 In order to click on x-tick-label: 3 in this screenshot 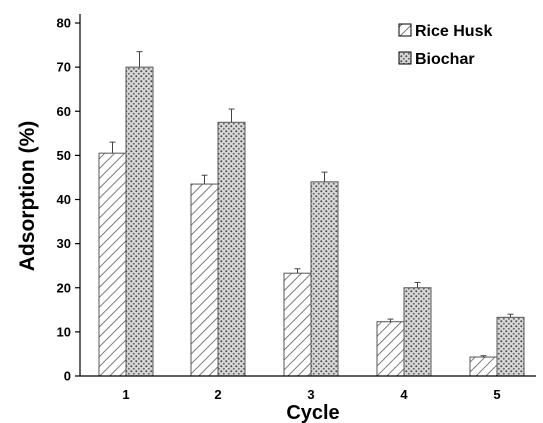, I will do `click(310, 394)`.